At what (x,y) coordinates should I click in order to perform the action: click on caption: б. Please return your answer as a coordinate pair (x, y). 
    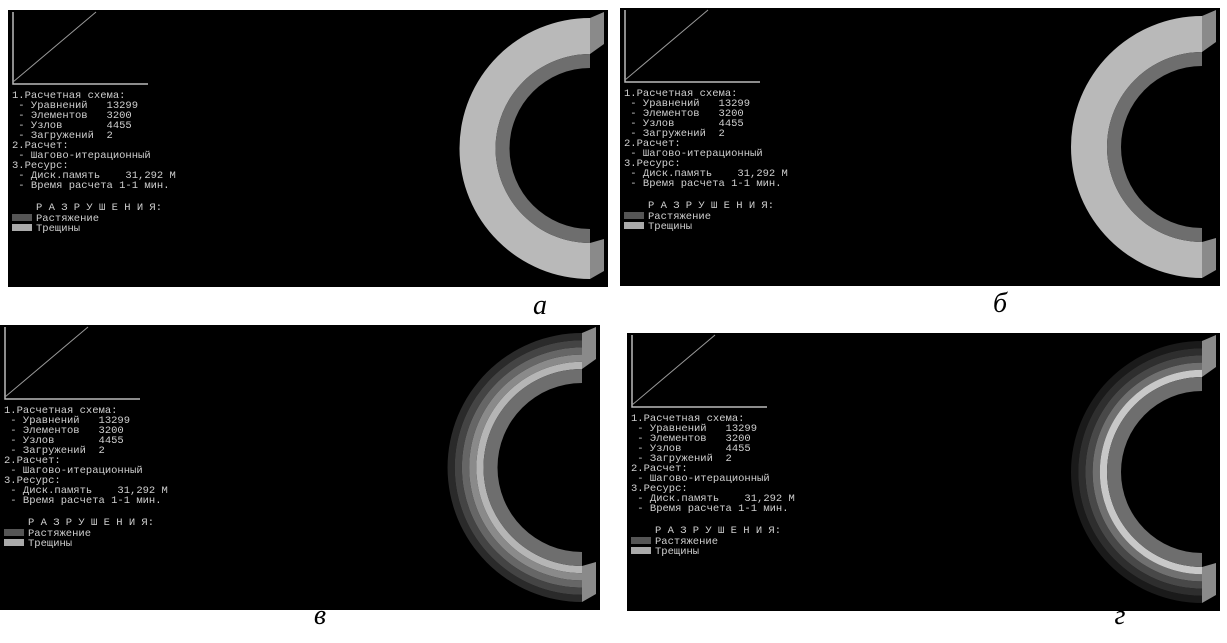
    Looking at the image, I should click on (1000, 303).